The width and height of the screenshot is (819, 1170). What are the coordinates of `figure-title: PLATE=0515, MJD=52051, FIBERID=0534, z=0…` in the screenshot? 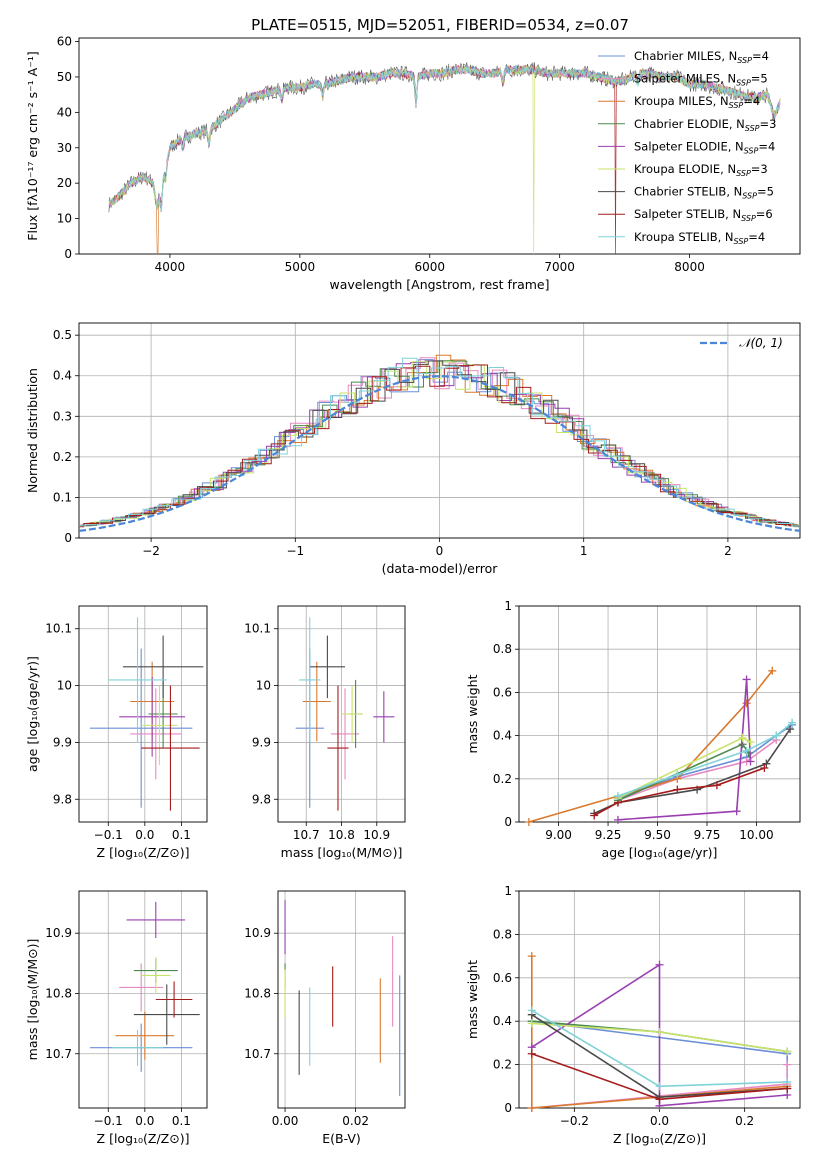 It's located at (440, 25).